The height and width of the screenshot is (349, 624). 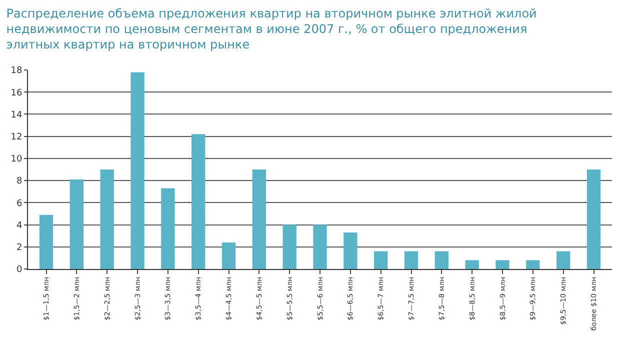 I want to click on y-tick-label: 18, so click(x=16, y=71).